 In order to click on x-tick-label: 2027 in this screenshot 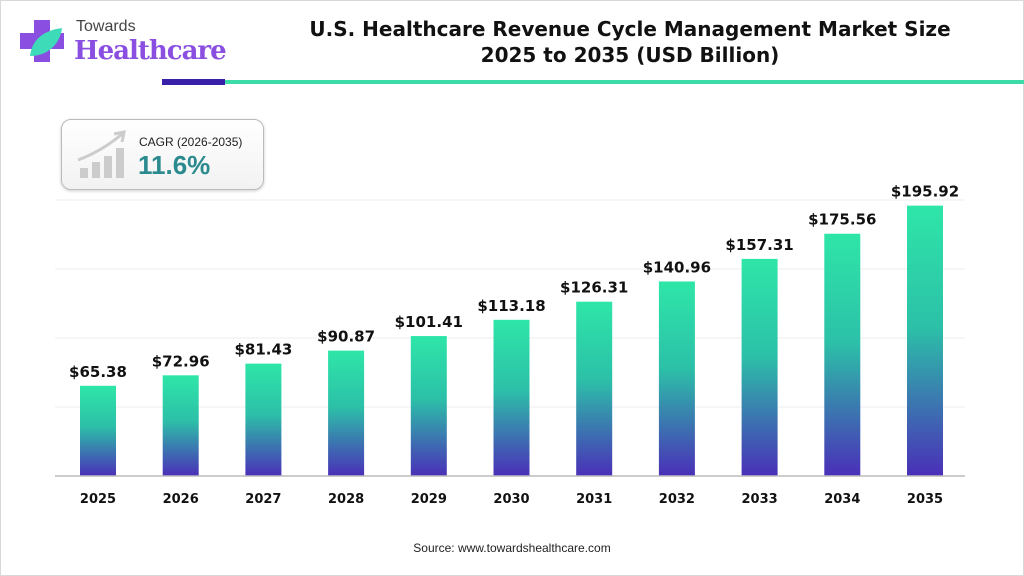, I will do `click(263, 499)`.